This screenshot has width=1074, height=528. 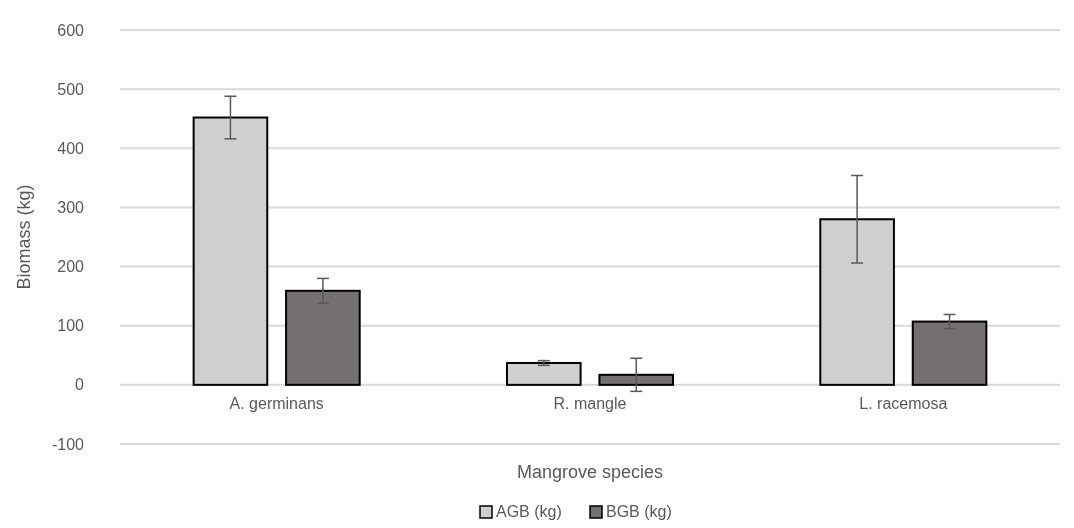 I want to click on y-tick-label: 100, so click(x=71, y=326).